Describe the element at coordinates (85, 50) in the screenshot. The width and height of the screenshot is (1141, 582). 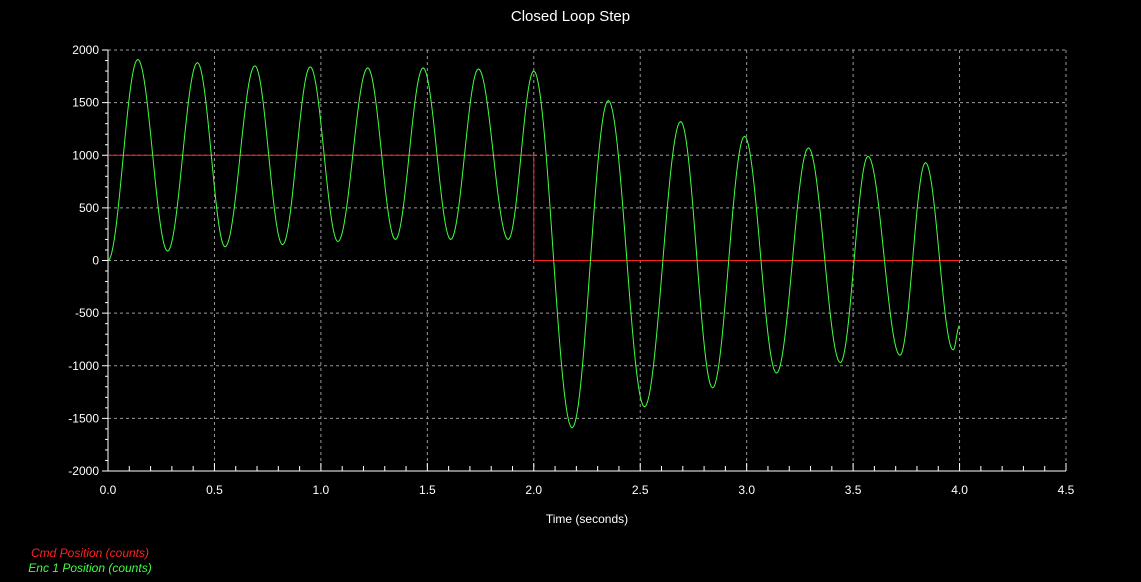
I see `y-tick-label: 2000` at that location.